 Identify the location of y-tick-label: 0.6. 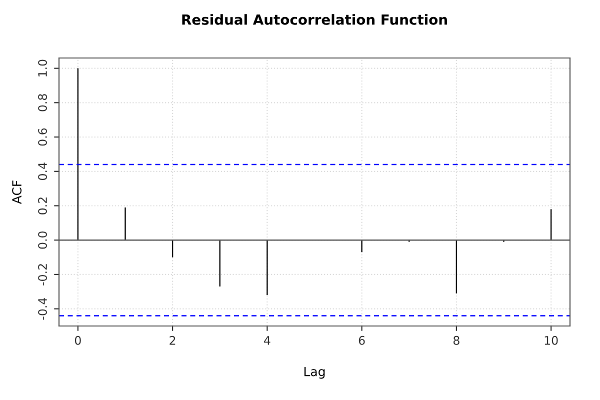
(42, 137).